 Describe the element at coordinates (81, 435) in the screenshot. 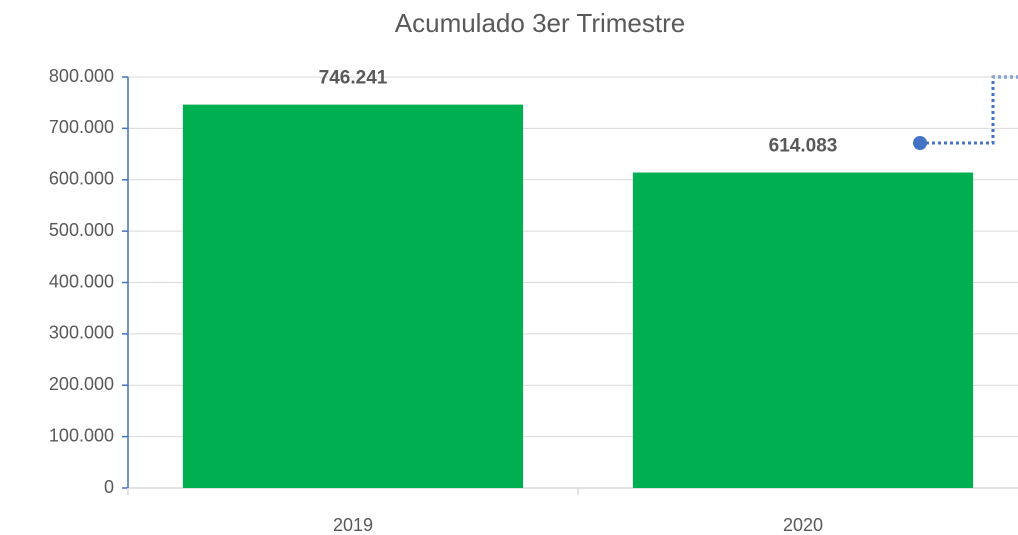

I see `y-tick-label: 100.000` at that location.